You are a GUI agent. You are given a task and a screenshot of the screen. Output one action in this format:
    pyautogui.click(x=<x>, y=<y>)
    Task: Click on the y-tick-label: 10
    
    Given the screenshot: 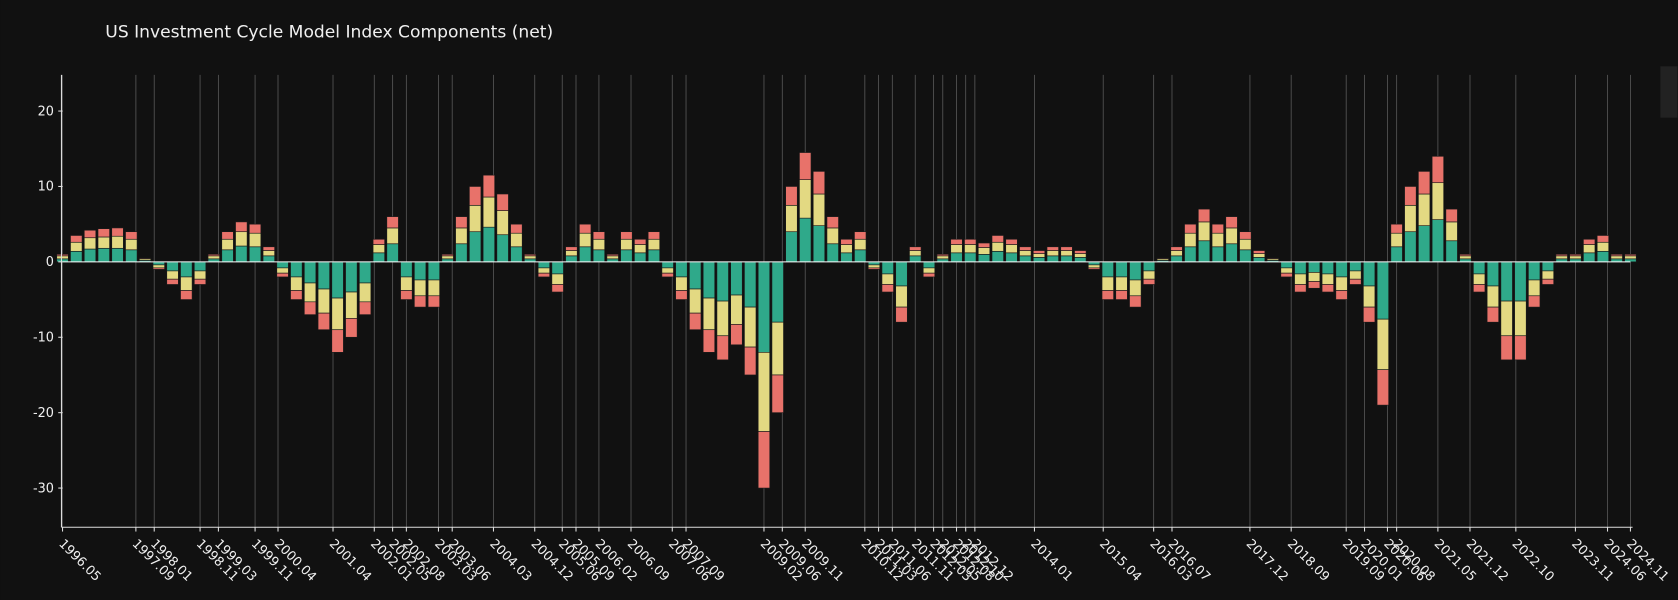 What is the action you would take?
    pyautogui.click(x=46, y=187)
    